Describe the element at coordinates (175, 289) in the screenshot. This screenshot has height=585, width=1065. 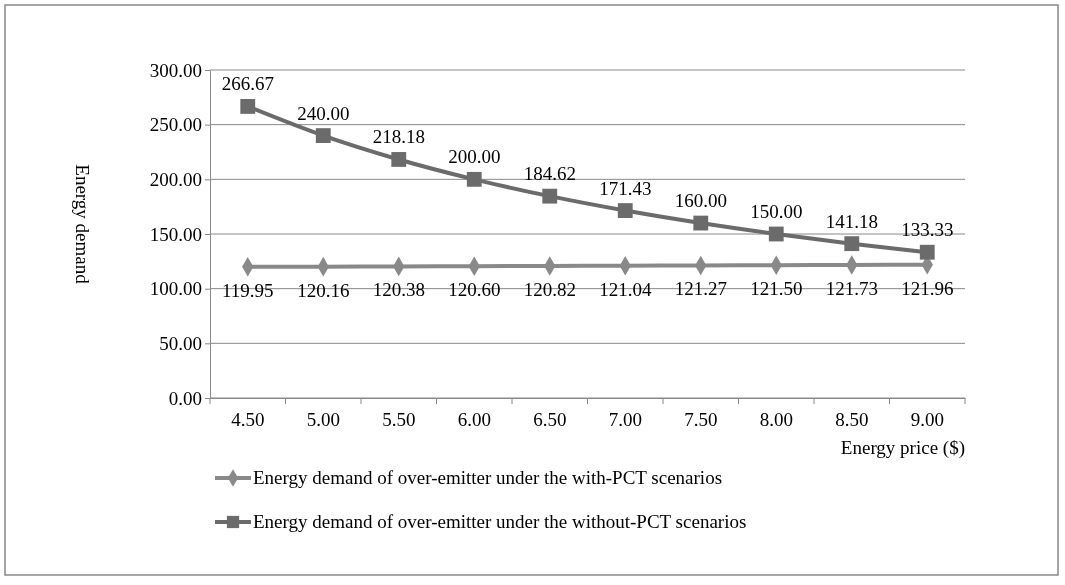
I see `y-tick-label: 100.00` at that location.